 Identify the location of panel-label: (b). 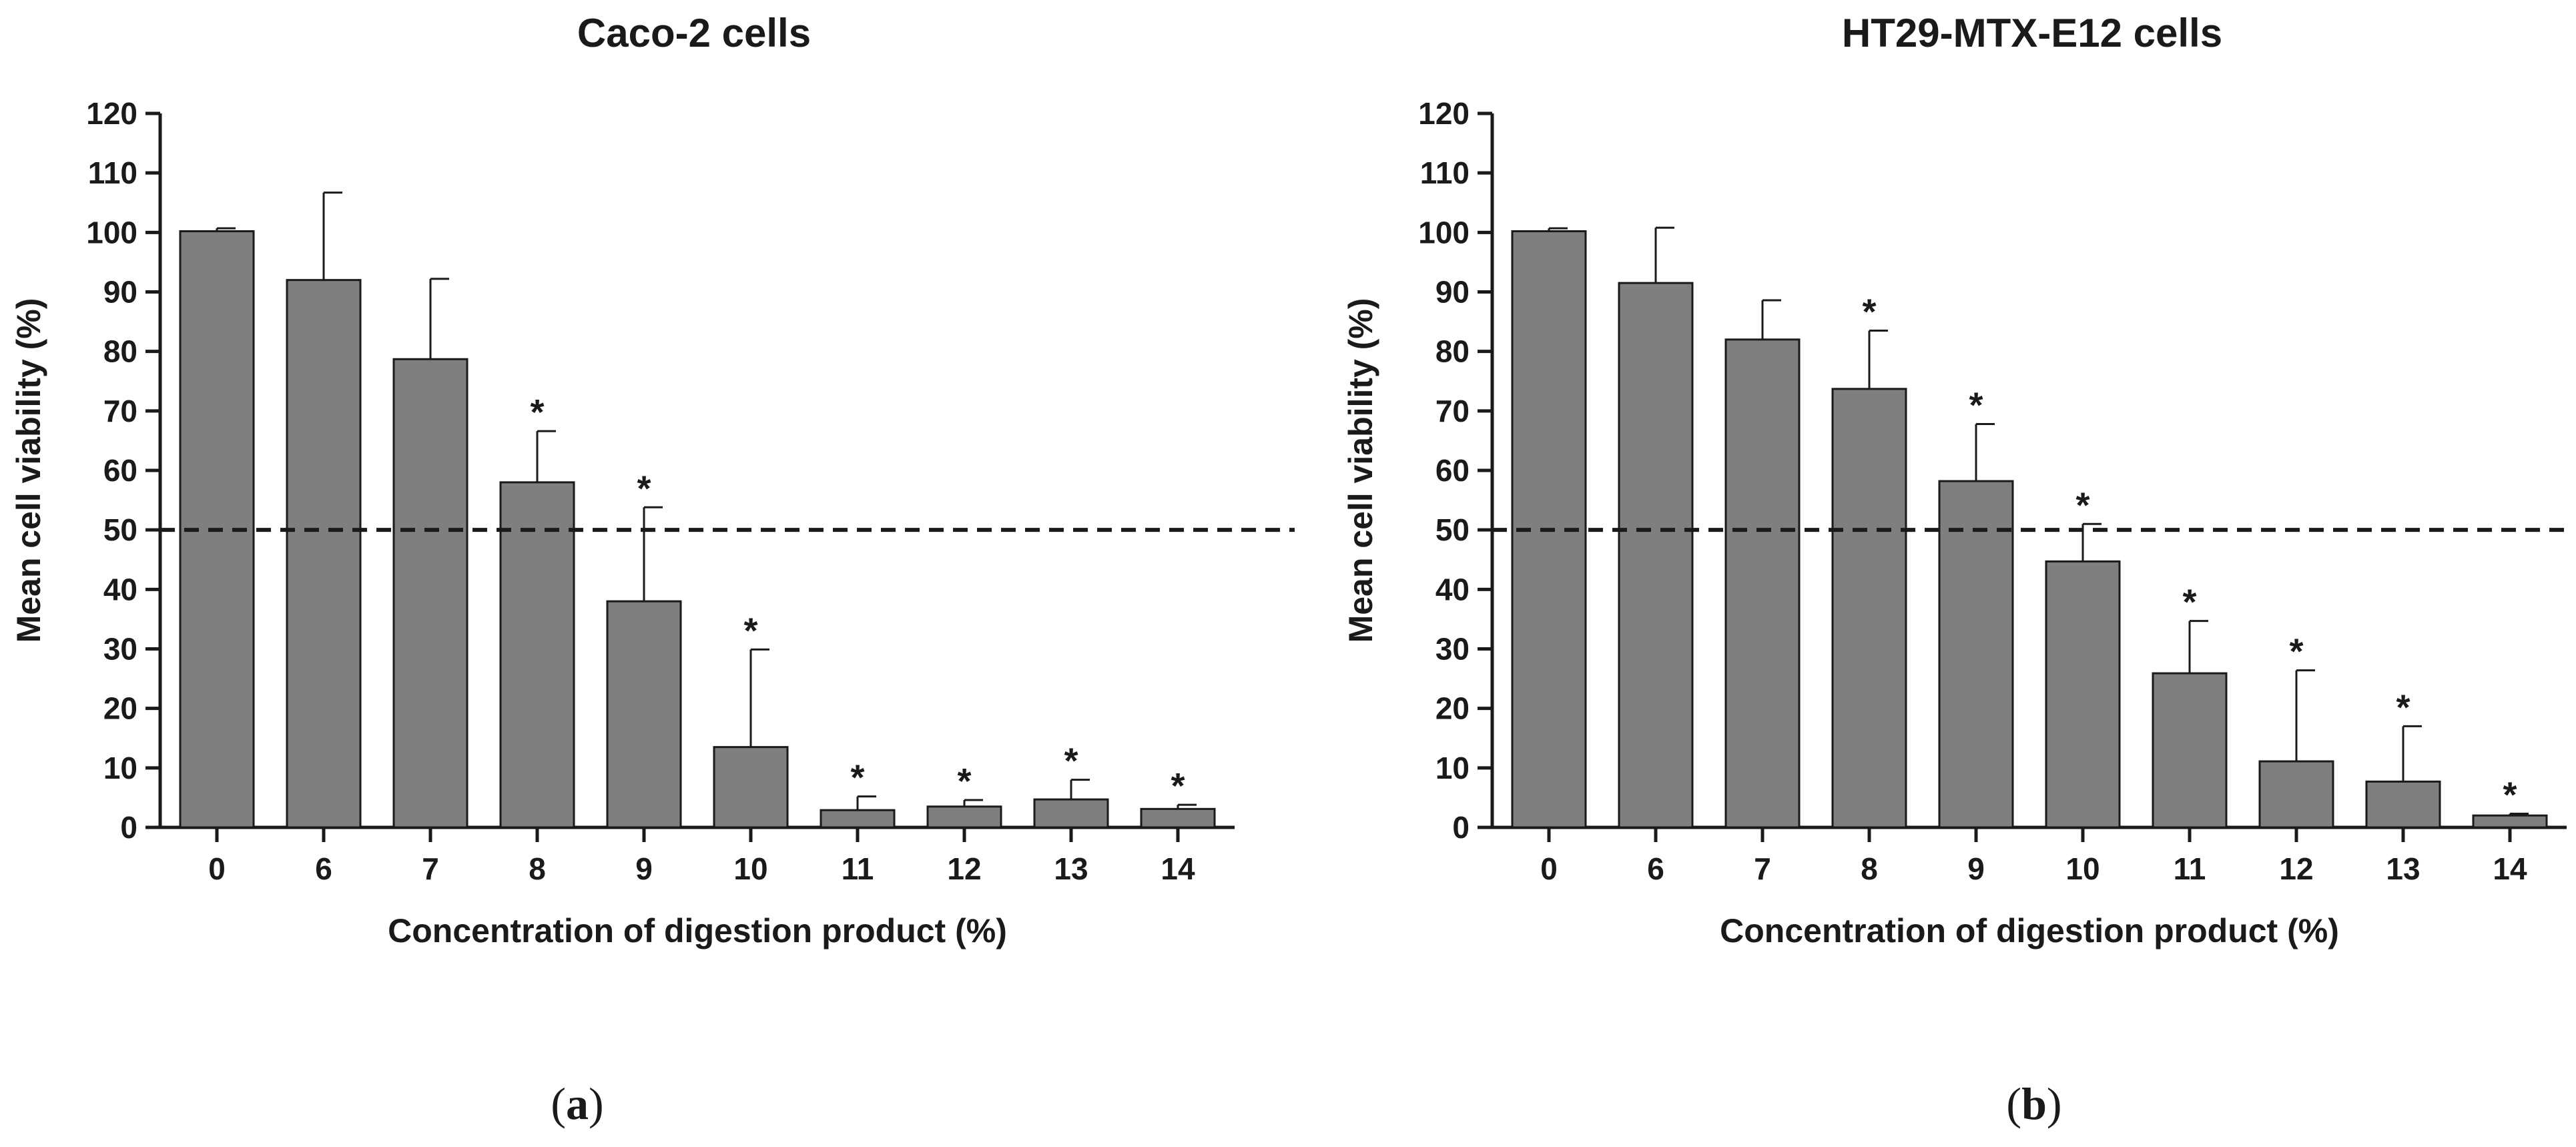
(2033, 1103).